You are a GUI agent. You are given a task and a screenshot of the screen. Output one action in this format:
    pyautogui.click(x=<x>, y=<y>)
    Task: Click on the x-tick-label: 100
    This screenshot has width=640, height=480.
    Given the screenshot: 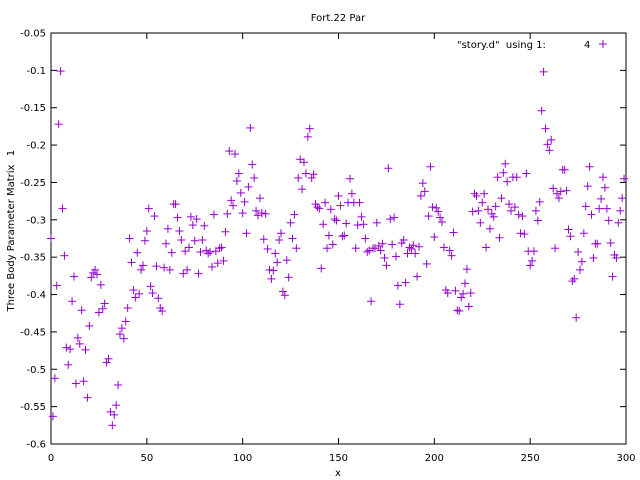 What is the action you would take?
    pyautogui.click(x=242, y=458)
    